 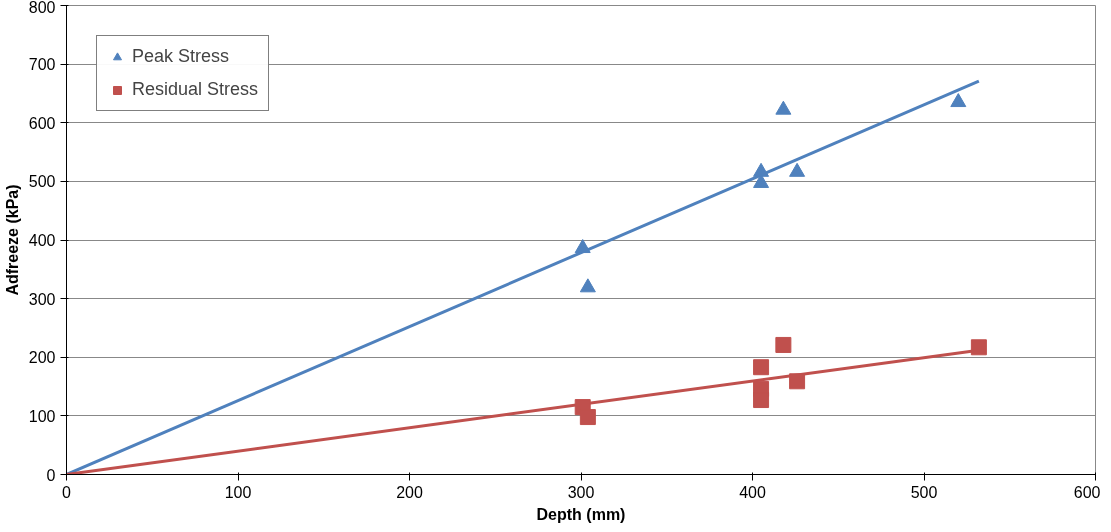 What do you see at coordinates (581, 514) in the screenshot?
I see `x-axis-title: Depth (mm)` at bounding box center [581, 514].